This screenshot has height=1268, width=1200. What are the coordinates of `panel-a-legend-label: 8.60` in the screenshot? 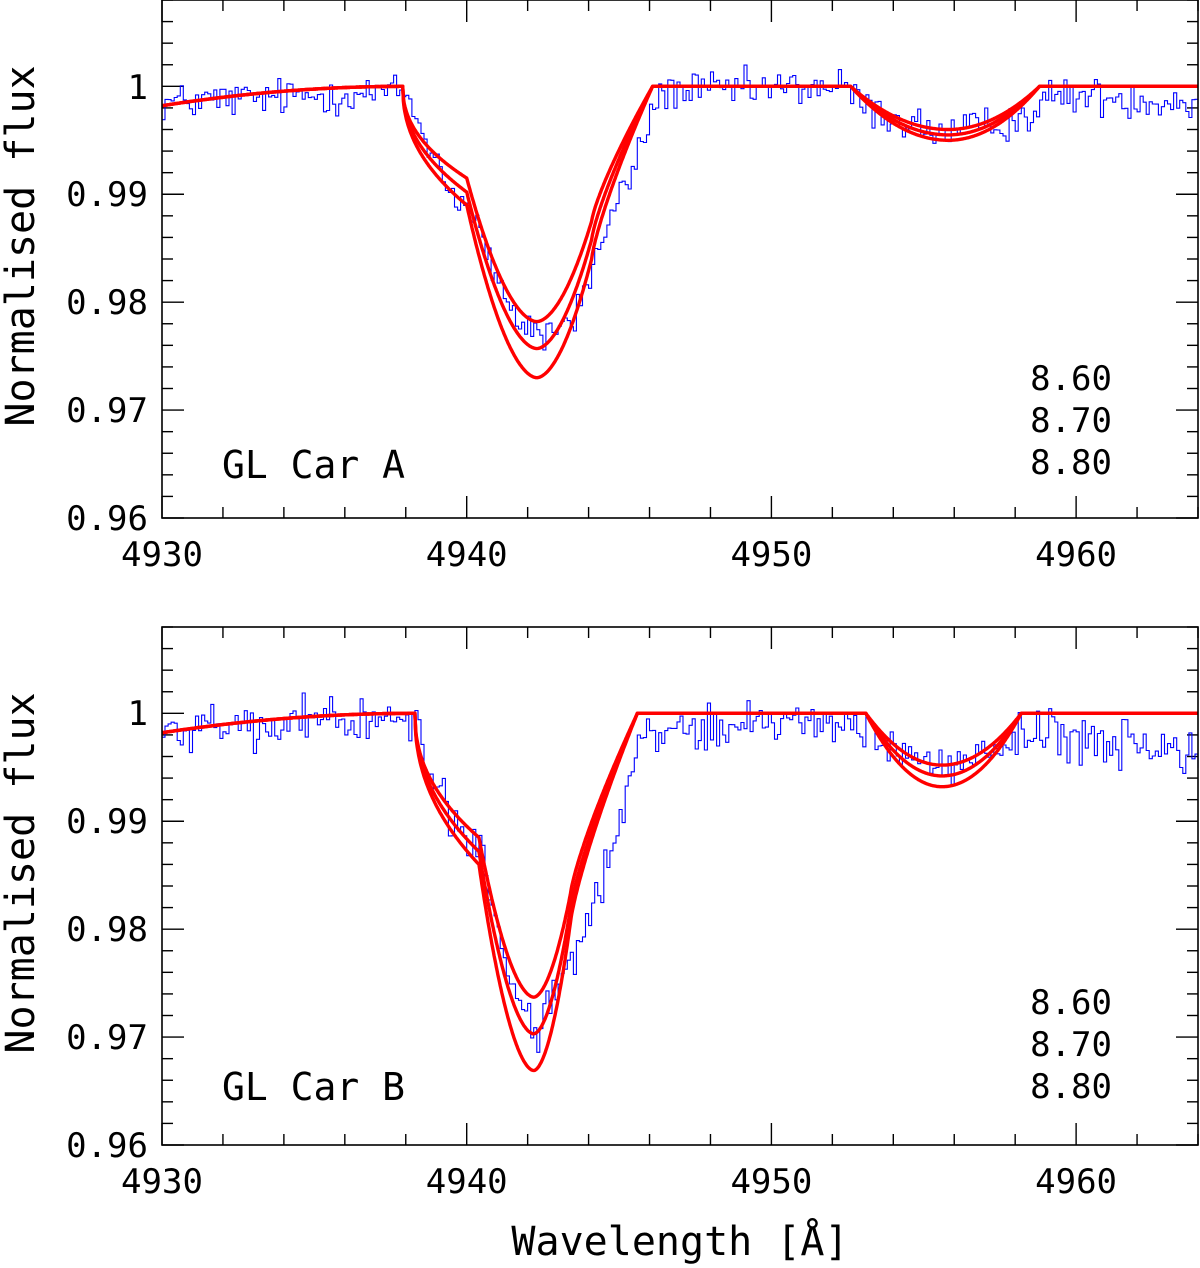 It's located at (1071, 379).